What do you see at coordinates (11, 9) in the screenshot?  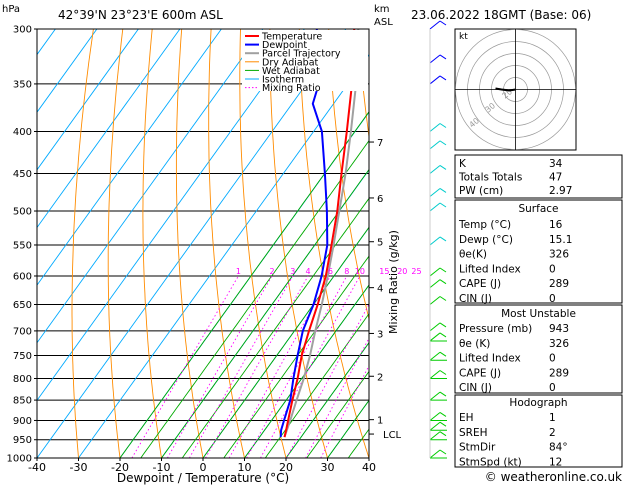 I see `hpa-axis-unit: hPa` at bounding box center [11, 9].